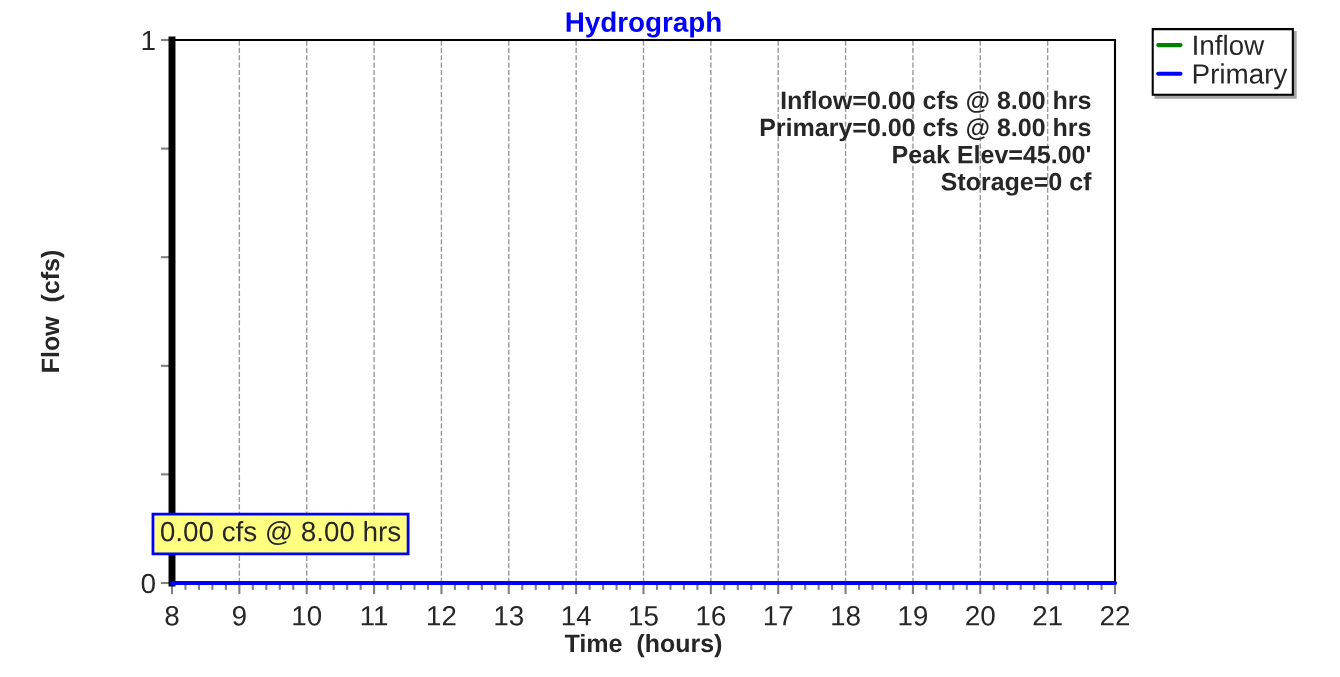  What do you see at coordinates (1115, 615) in the screenshot?
I see `x-tick-label: 22` at bounding box center [1115, 615].